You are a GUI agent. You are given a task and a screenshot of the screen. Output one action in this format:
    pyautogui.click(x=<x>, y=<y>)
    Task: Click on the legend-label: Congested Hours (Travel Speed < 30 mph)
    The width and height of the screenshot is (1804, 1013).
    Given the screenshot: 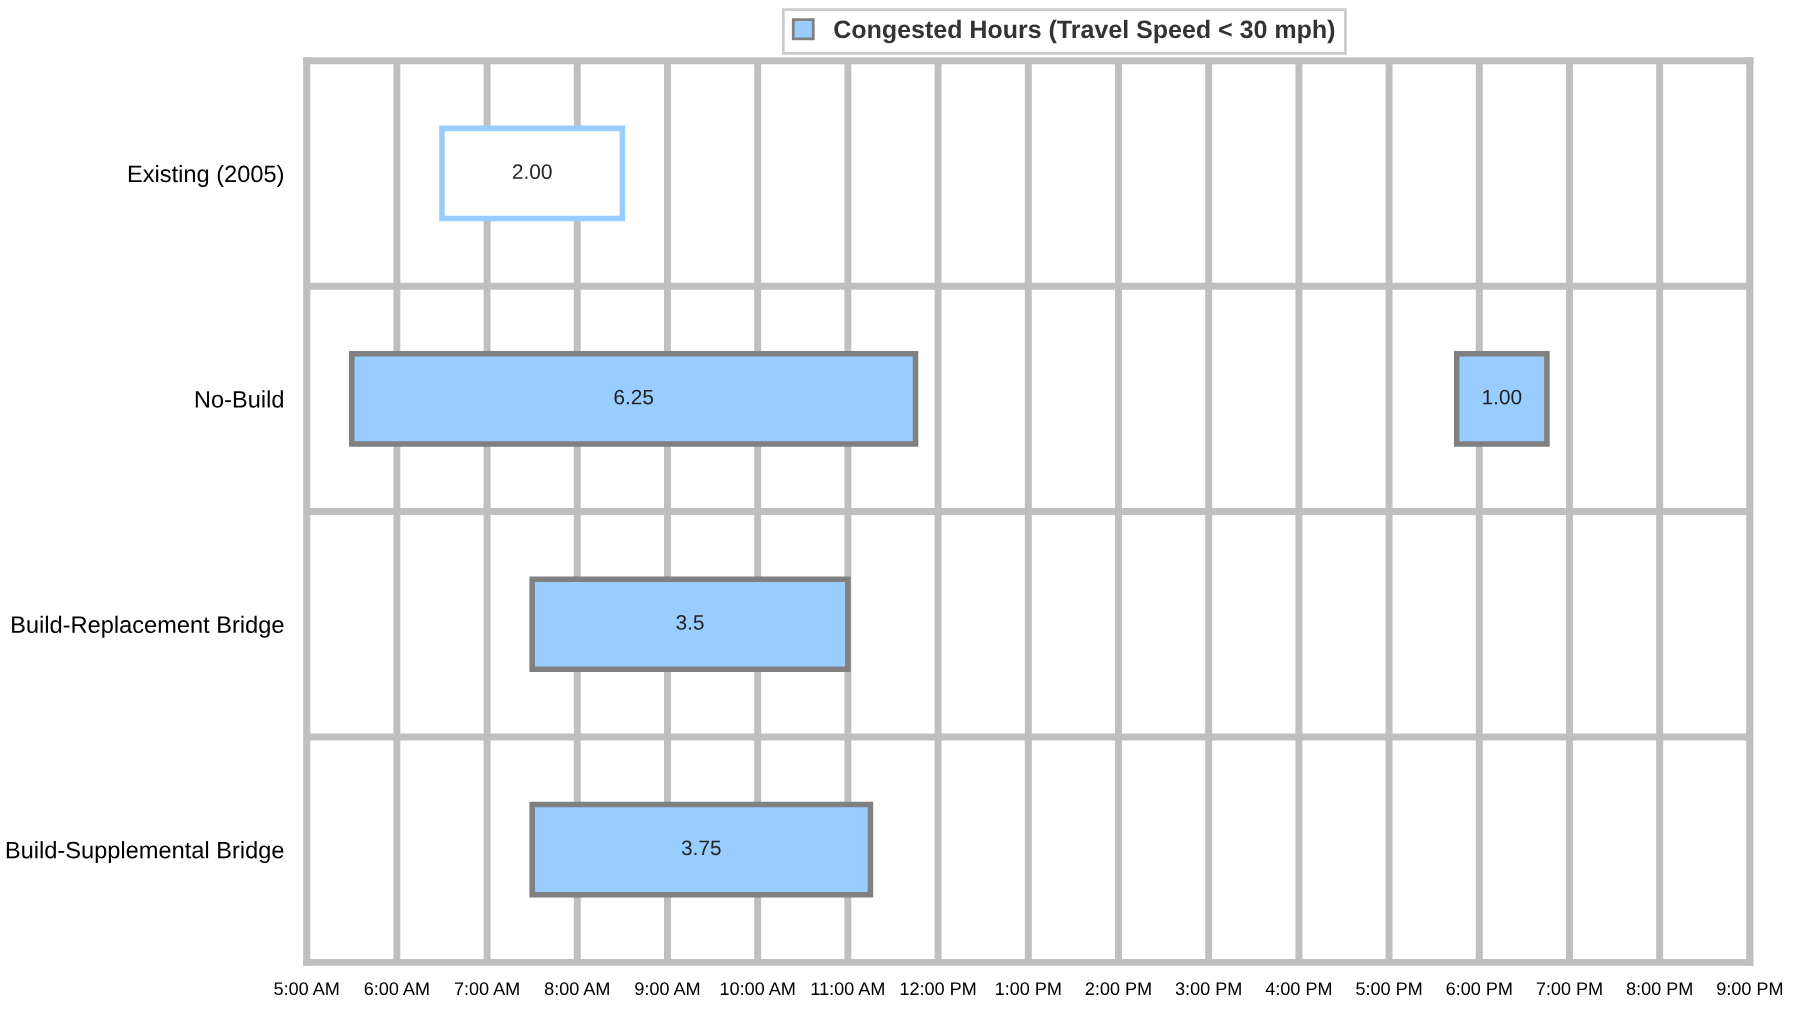 What is the action you would take?
    pyautogui.click(x=1084, y=31)
    